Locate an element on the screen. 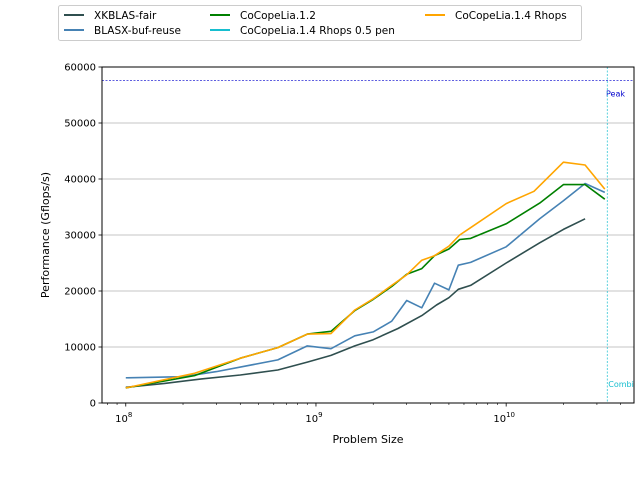  reference-line-label: Combi is located at coordinates (621, 384).